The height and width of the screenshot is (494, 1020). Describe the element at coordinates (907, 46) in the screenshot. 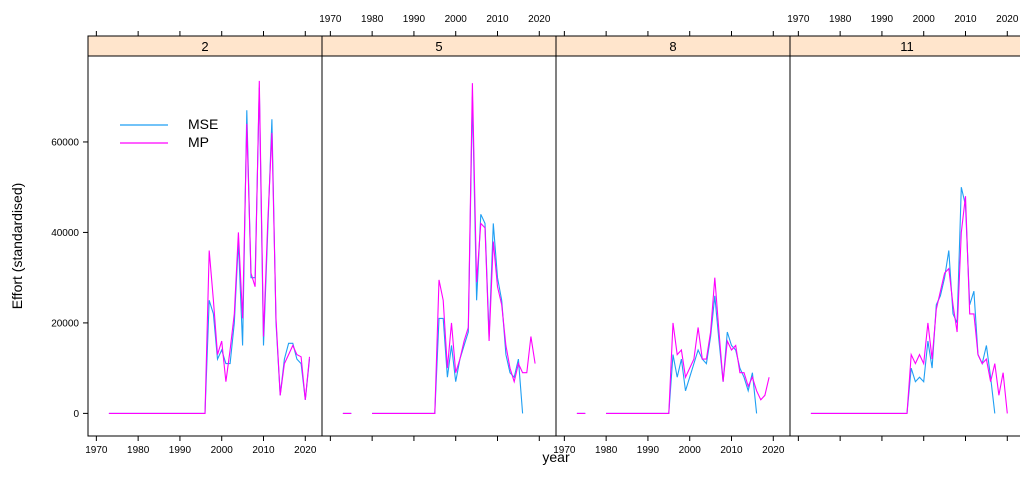

I see `strip-label: 11` at that location.